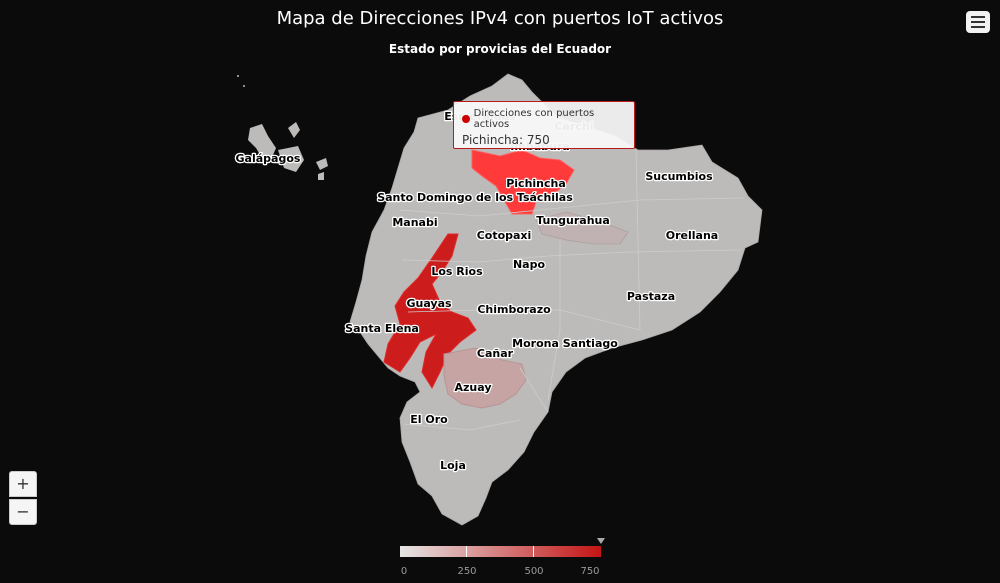 The image size is (1000, 583). What do you see at coordinates (514, 309) in the screenshot?
I see `label-chimborazo: Chimborazo` at bounding box center [514, 309].